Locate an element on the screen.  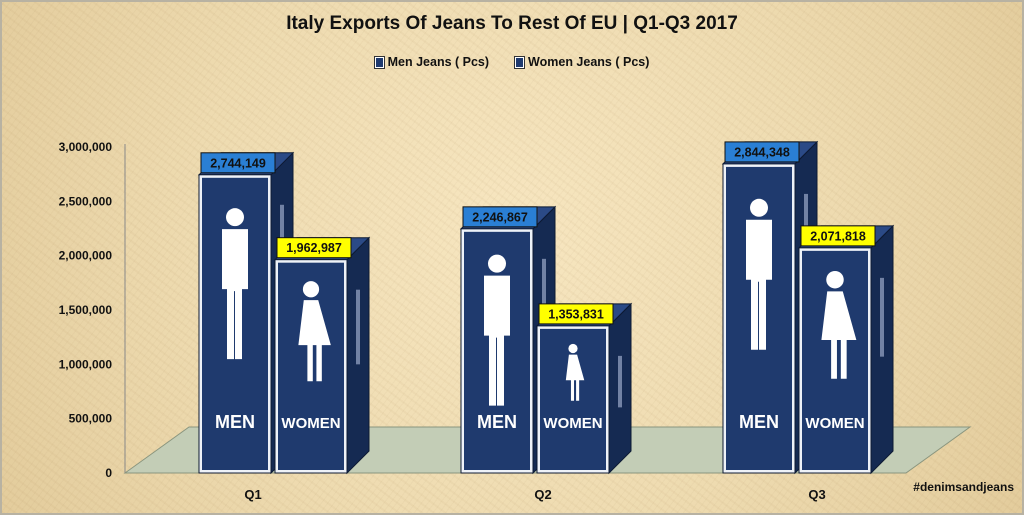
data-label-text: 1,962,987 is located at coordinates (314, 248).